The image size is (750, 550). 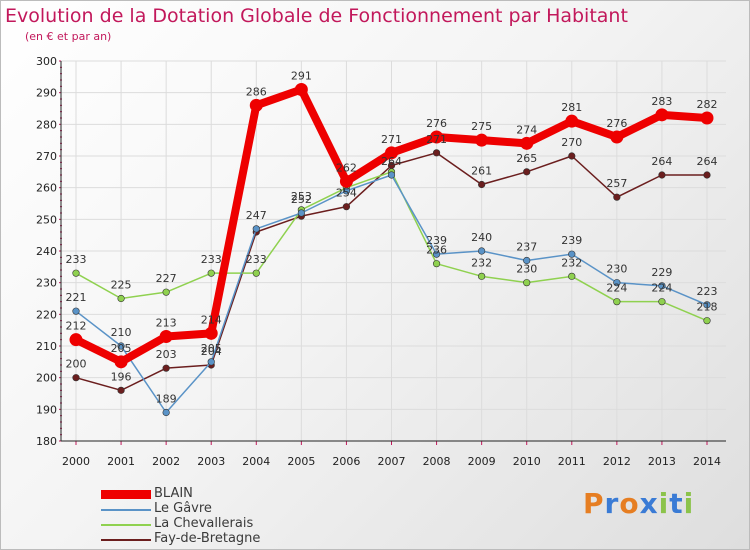 What do you see at coordinates (391, 139) in the screenshot?
I see `data-label-blain-2007: 271` at bounding box center [391, 139].